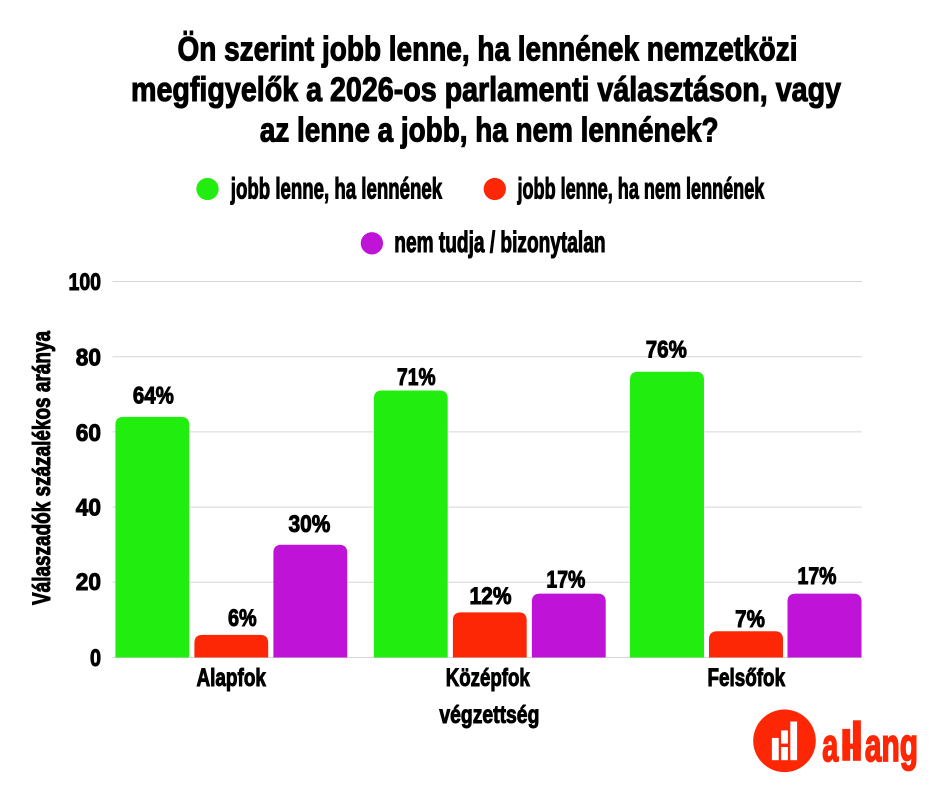  Describe the element at coordinates (750, 619) in the screenshot. I see `svg-text: 7%` at that location.